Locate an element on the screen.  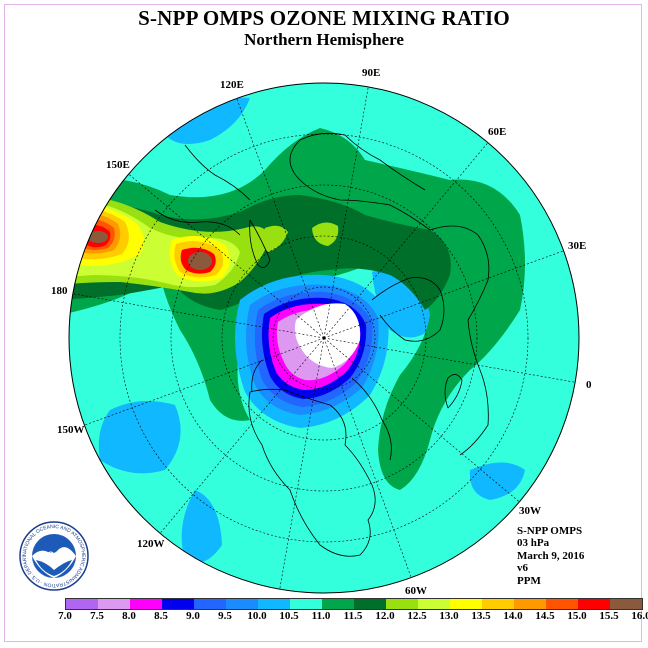
kamchatka-coast is located at coordinates (260, 243).